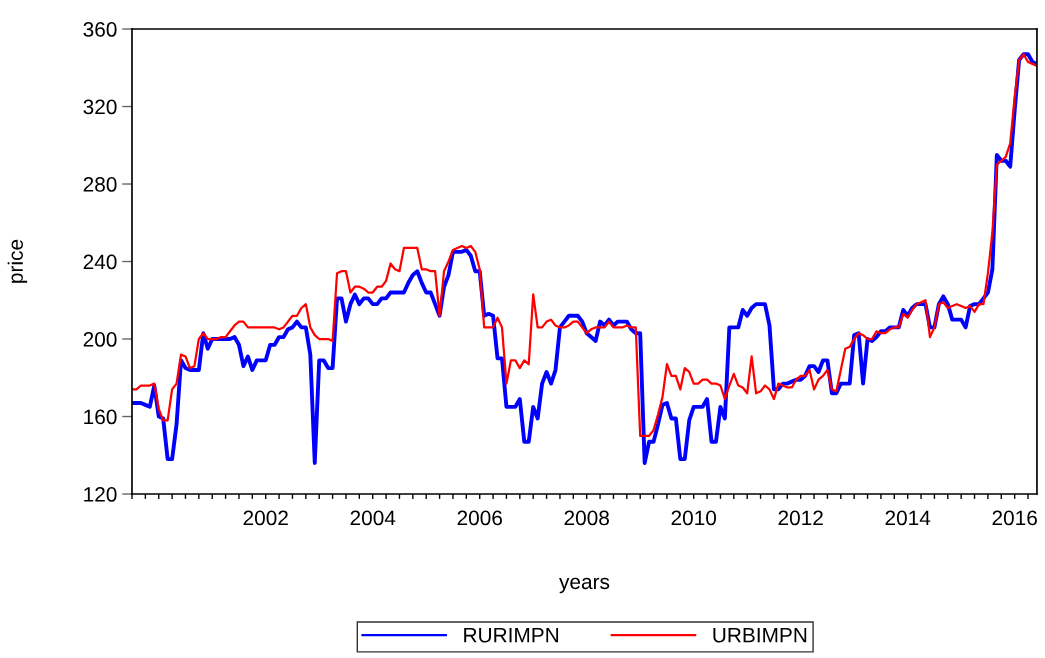 The height and width of the screenshot is (658, 1045). I want to click on x-axis-title: years, so click(584, 585).